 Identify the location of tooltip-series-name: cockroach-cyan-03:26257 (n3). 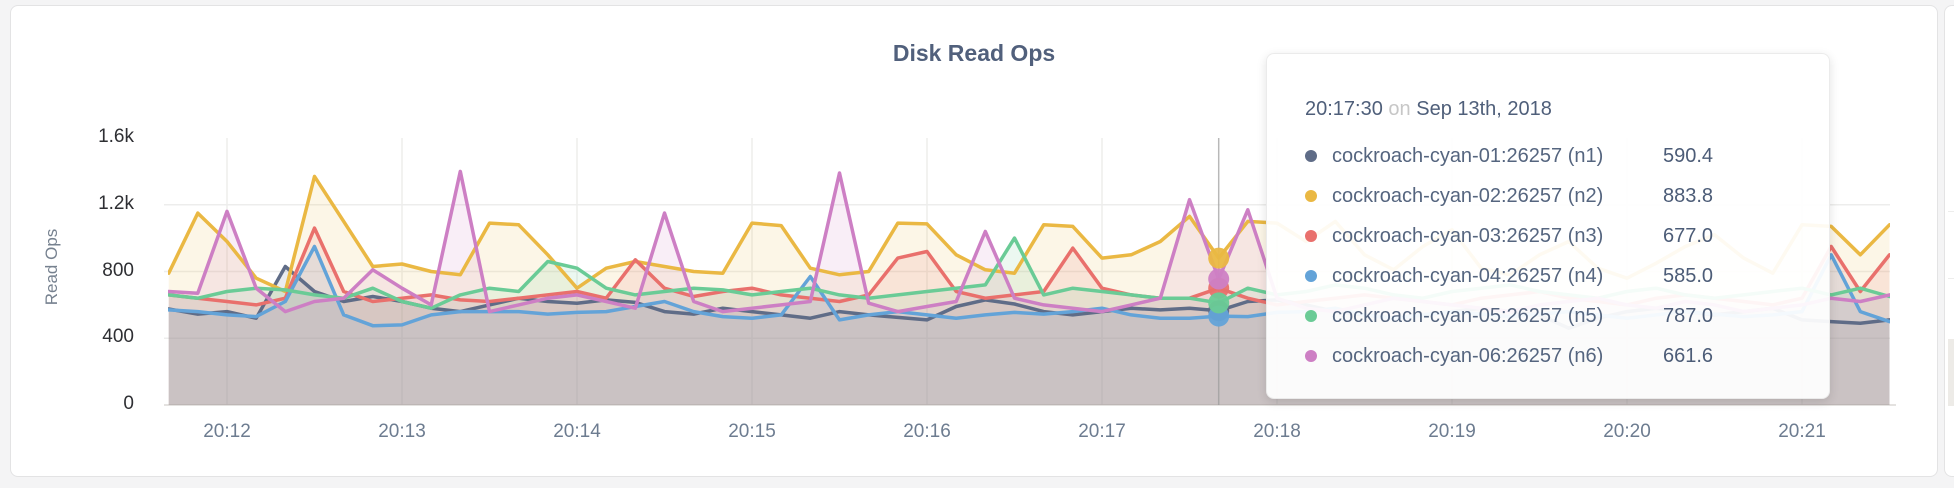
(1468, 235).